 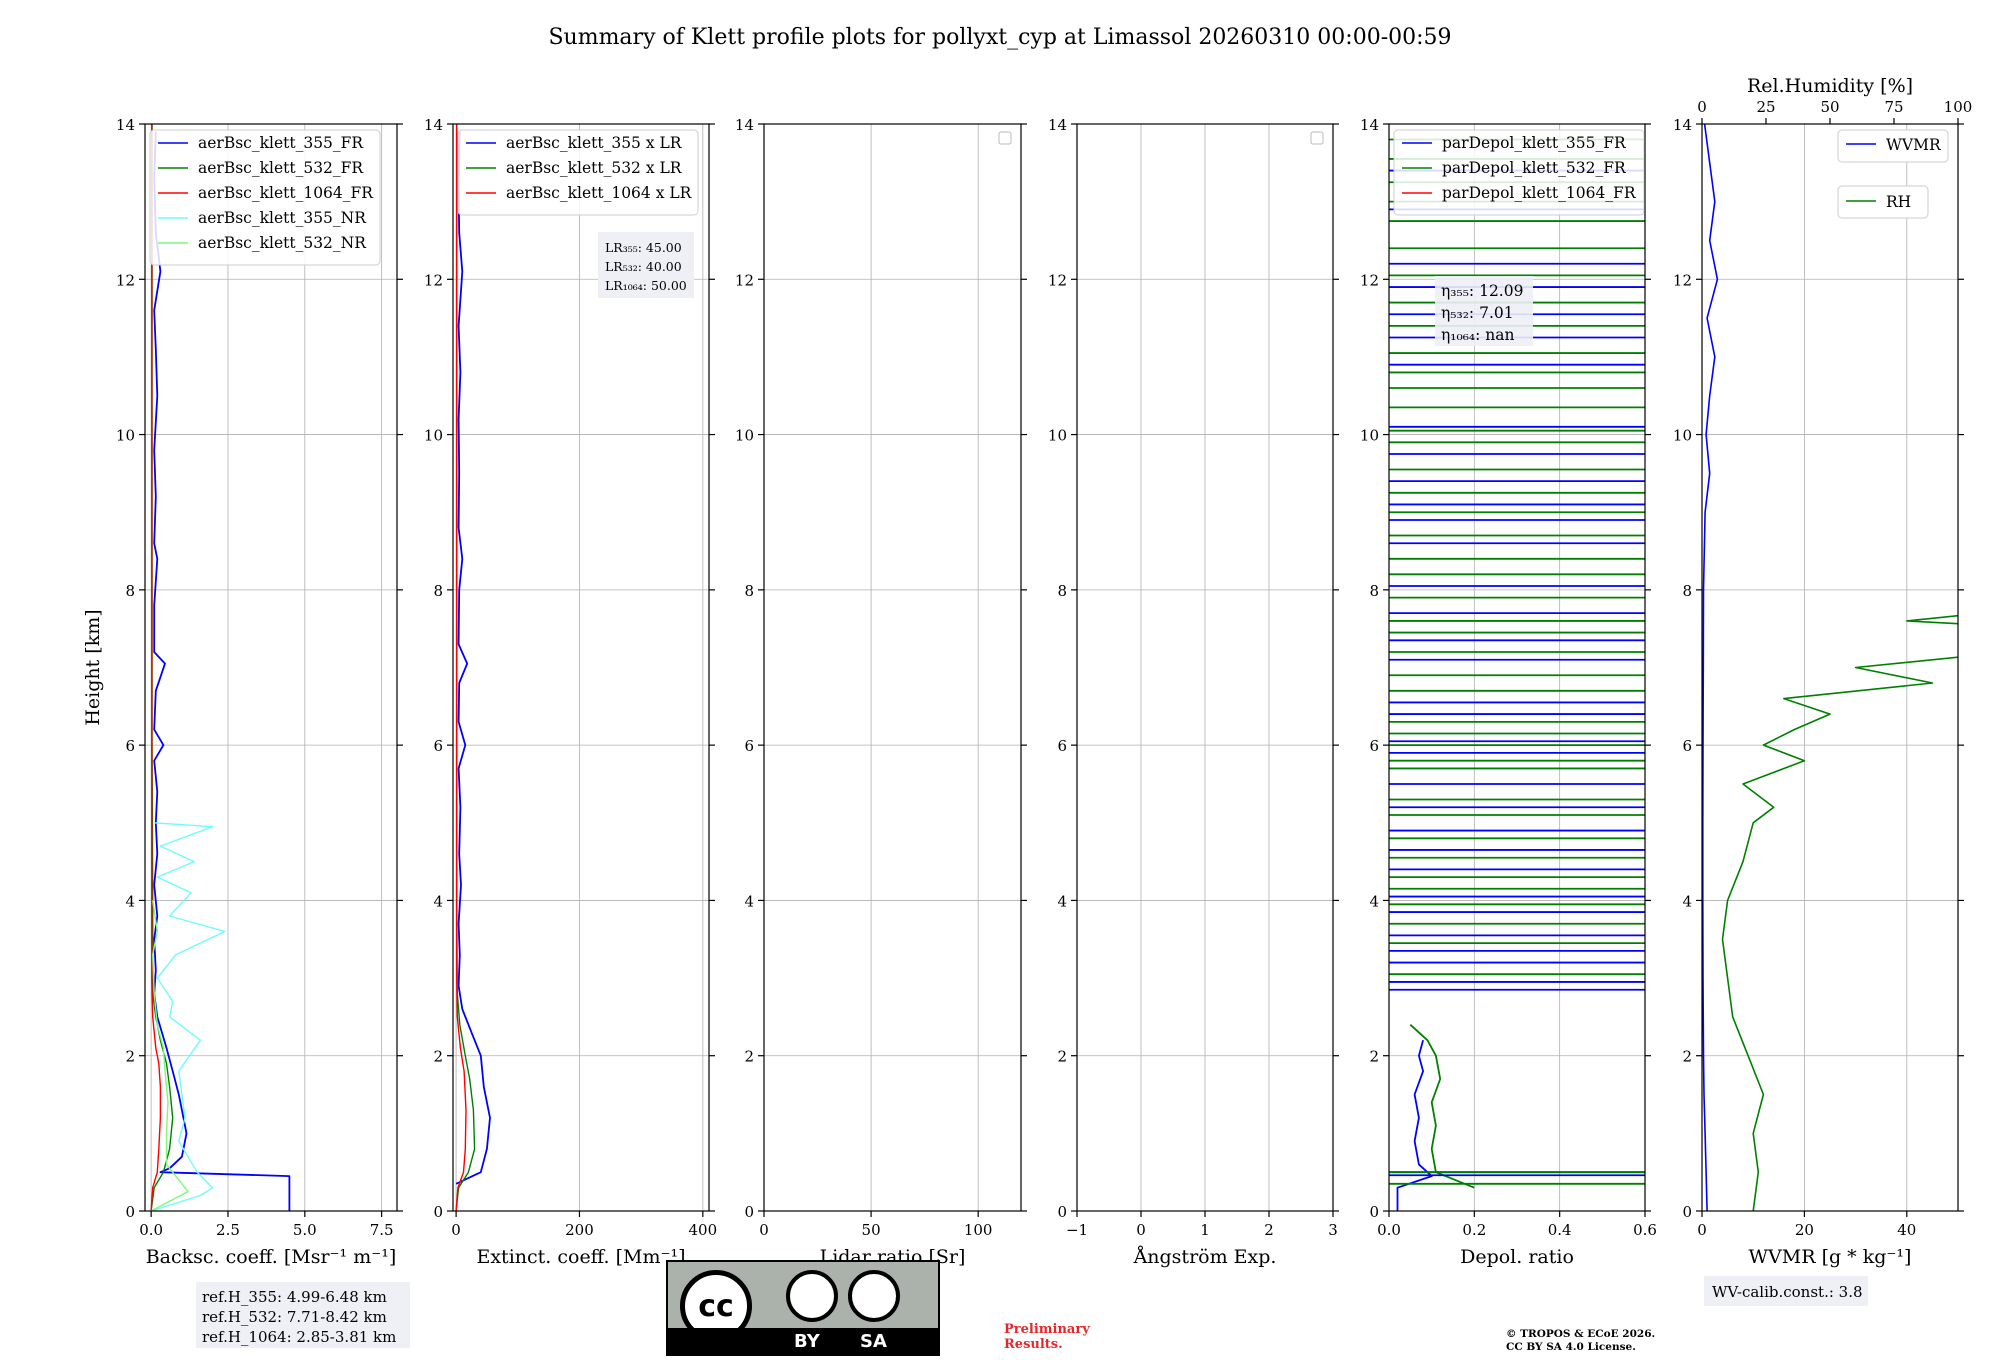 What do you see at coordinates (1830, 1257) in the screenshot?
I see `x-axis-label-wv: WVMR [g * kg⁻¹]` at bounding box center [1830, 1257].